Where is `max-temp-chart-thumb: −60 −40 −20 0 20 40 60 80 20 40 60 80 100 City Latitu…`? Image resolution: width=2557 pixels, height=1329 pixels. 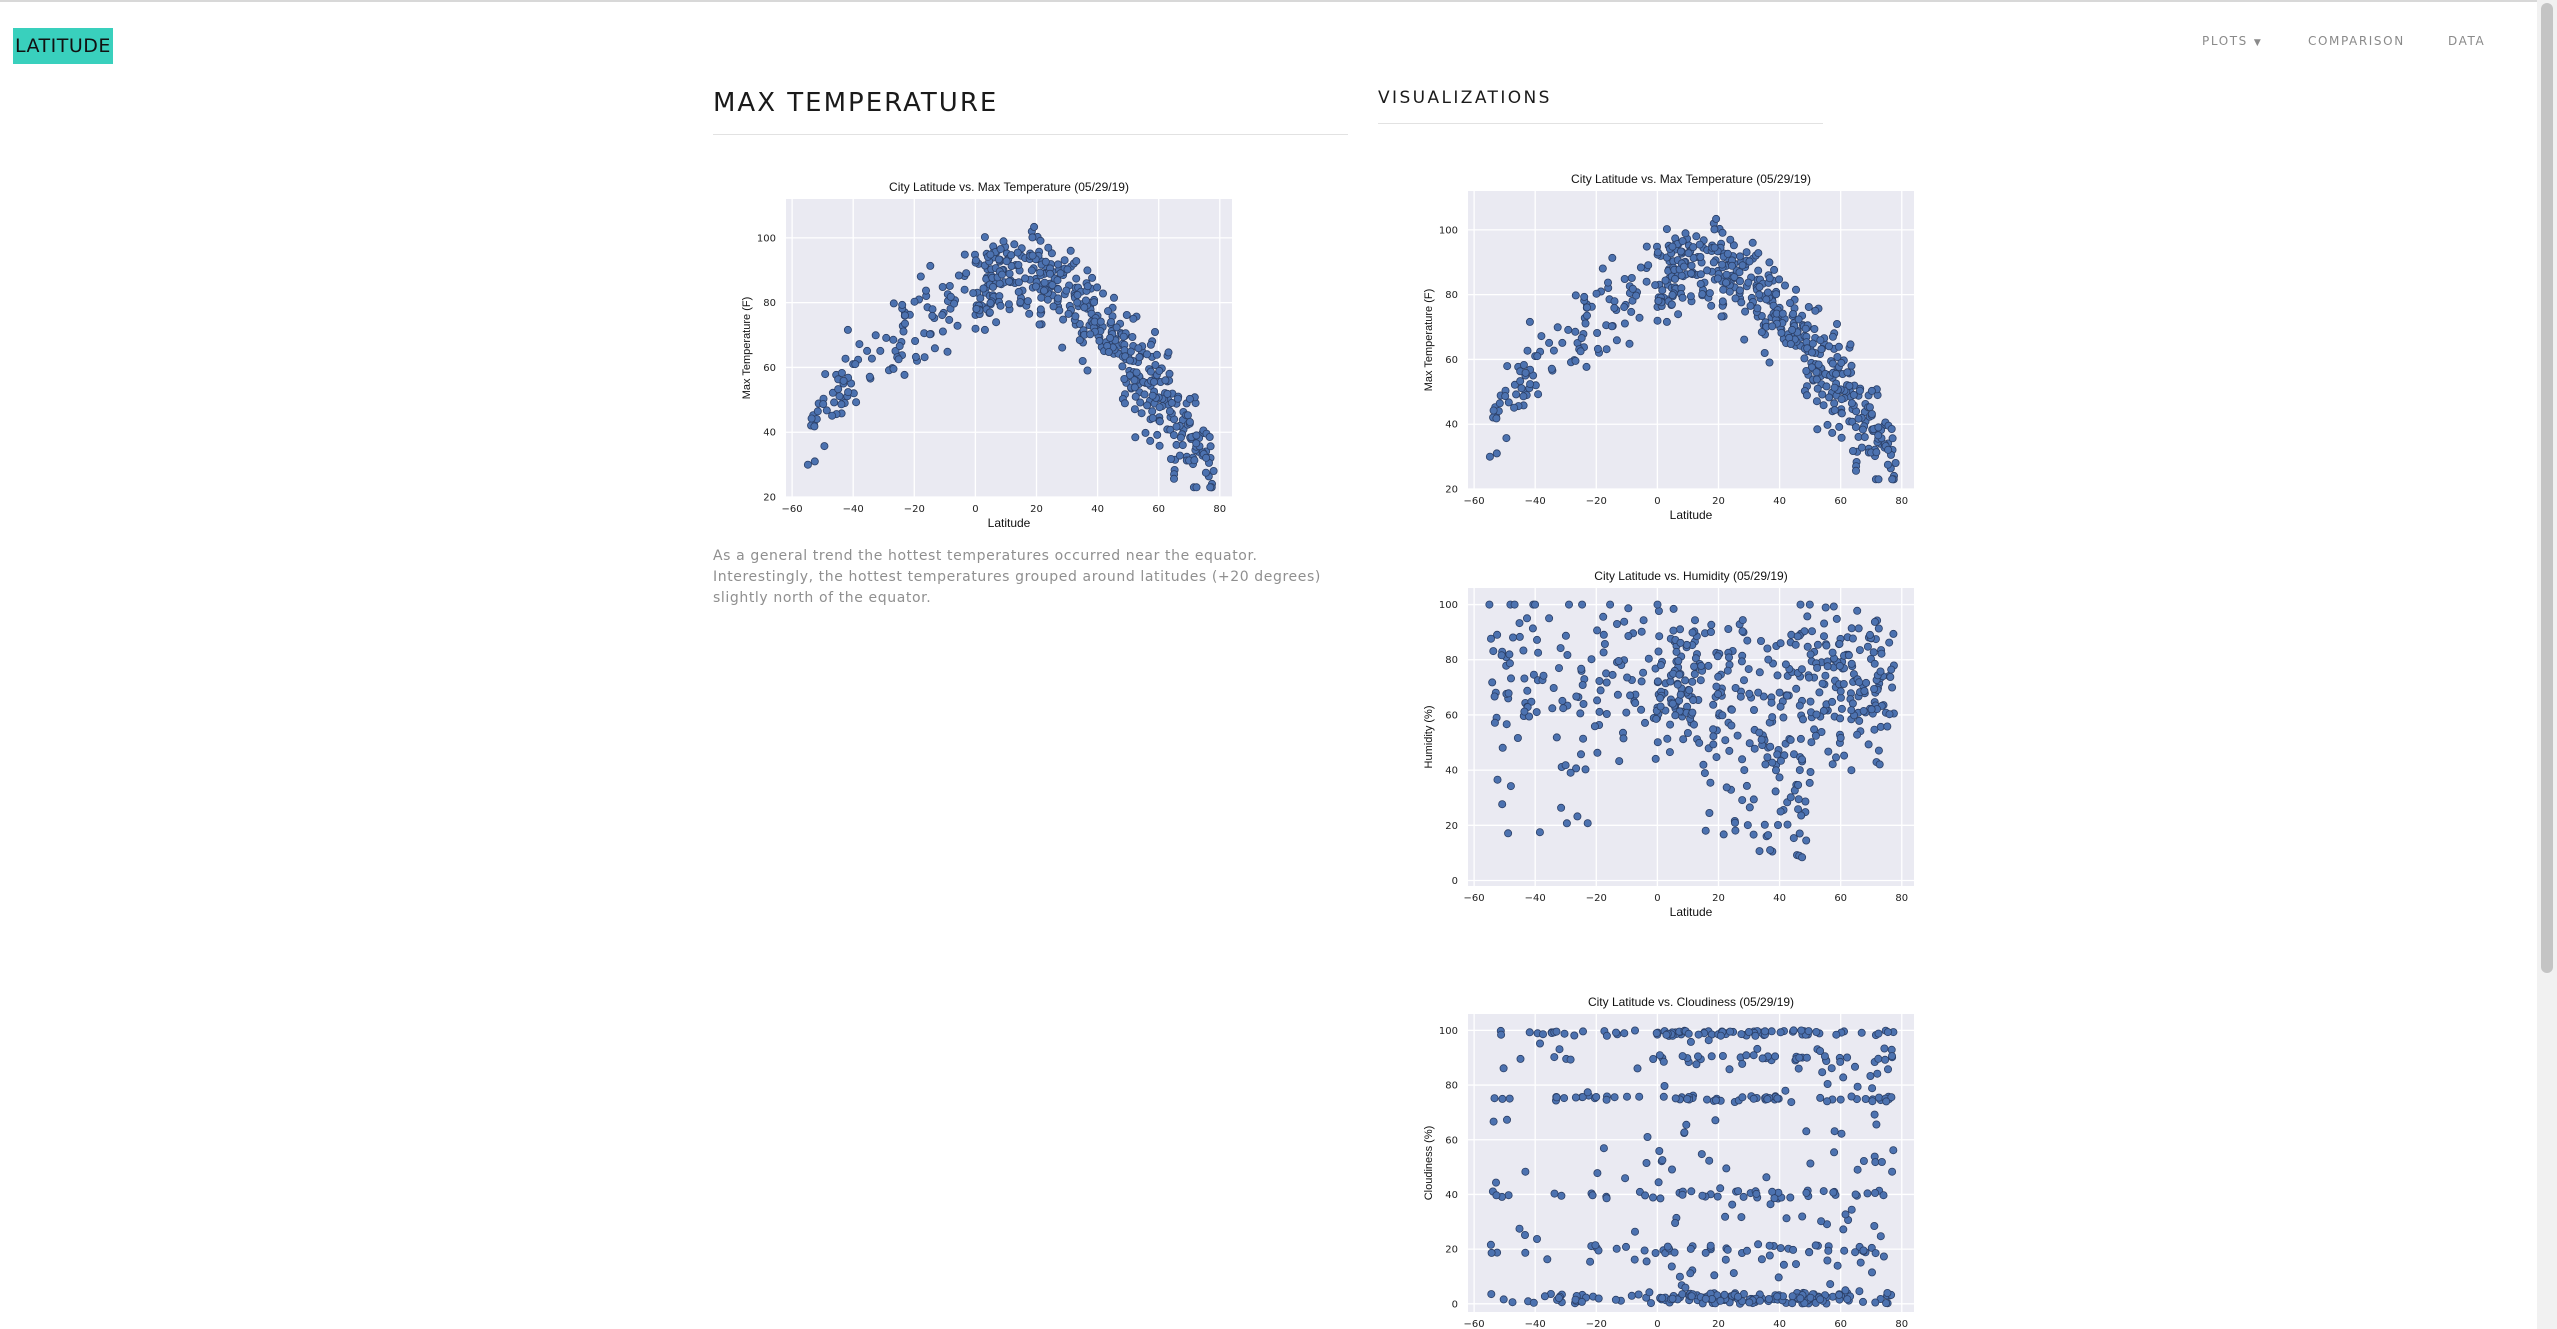 max-temp-chart-thumb: −60 −40 −20 0 20 40 60 80 20 40 60 80 100 City Latitu… is located at coordinates (1670, 347).